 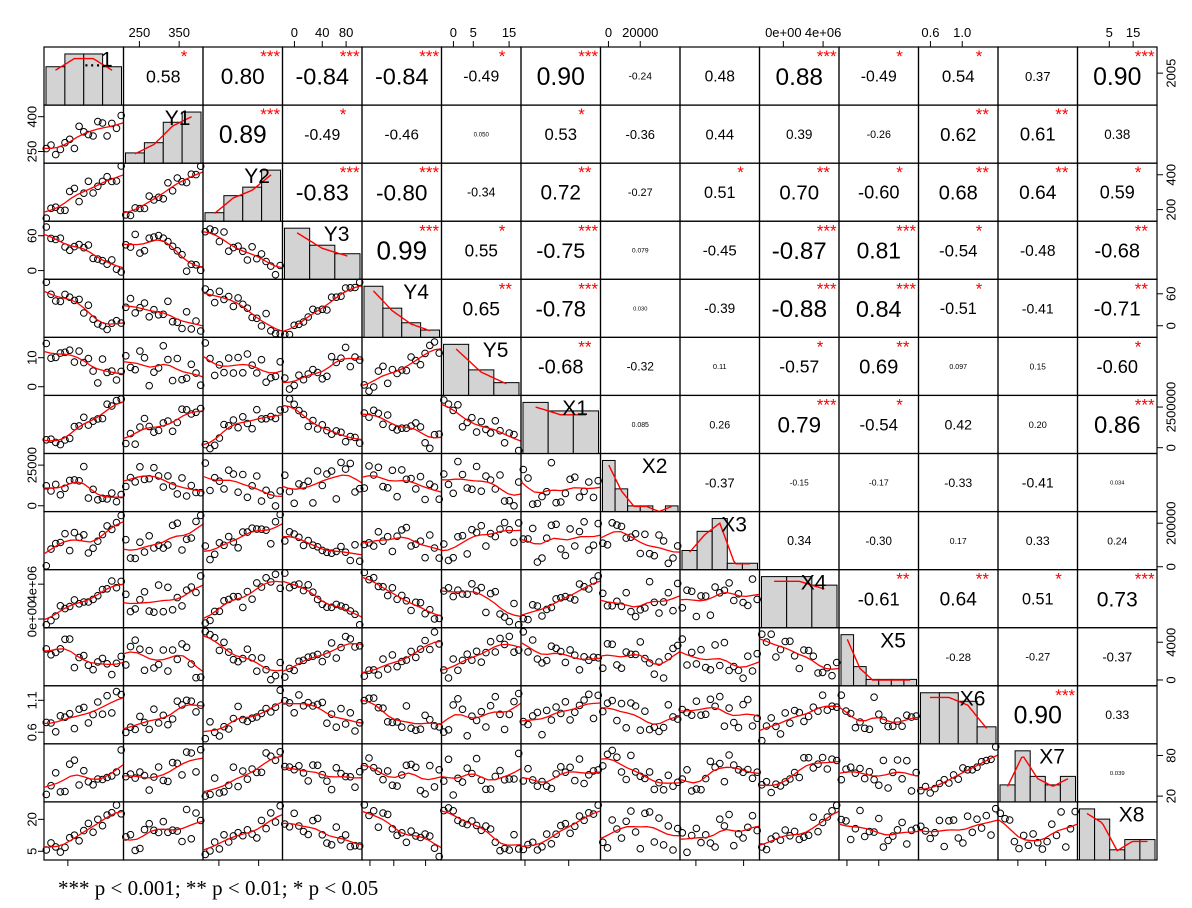 What do you see at coordinates (879, 425) in the screenshot?
I see `correlation-value: -0.54` at bounding box center [879, 425].